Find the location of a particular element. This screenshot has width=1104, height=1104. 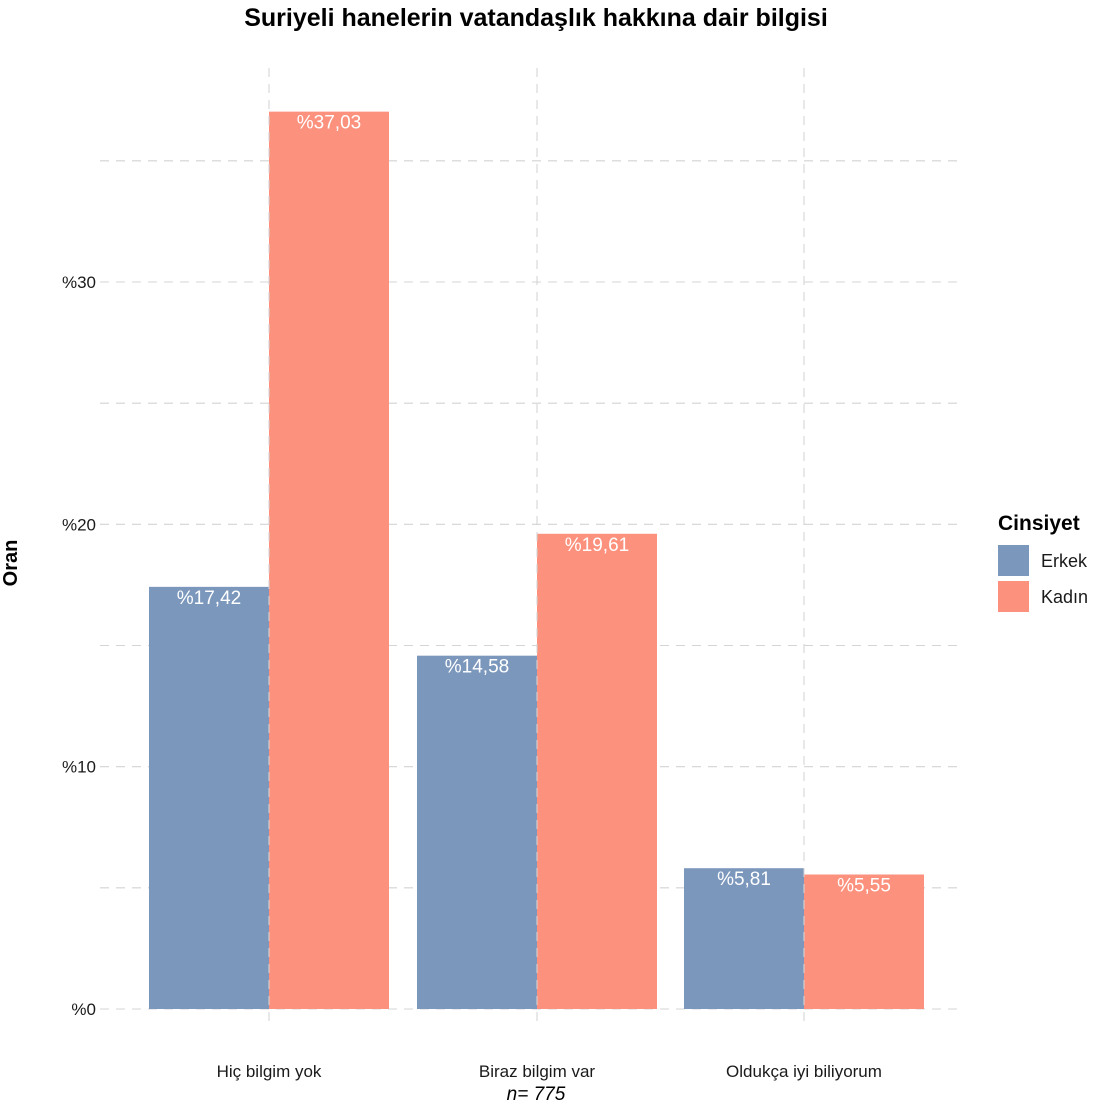

legend: Cinsiyet Erkek Kadın is located at coordinates (1043, 562).